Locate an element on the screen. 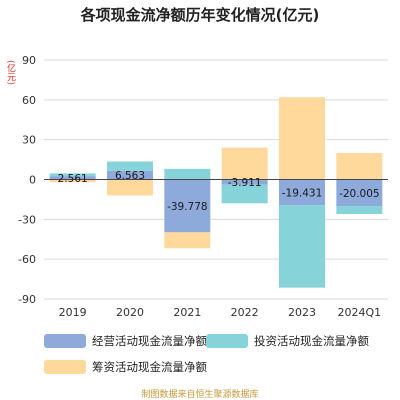 The height and width of the screenshot is (400, 400). source-footnote: 制图数据来自恒生聚源数据库 is located at coordinates (200, 395).